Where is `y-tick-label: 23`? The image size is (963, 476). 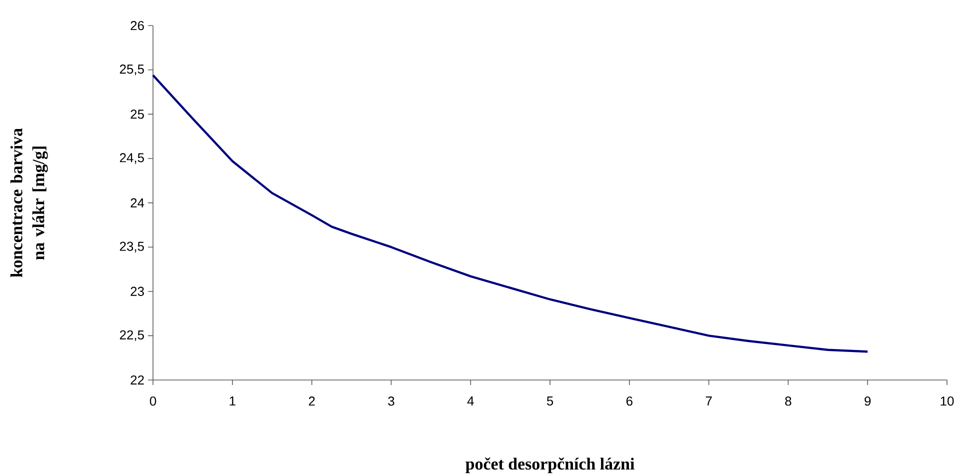 y-tick-label: 23 is located at coordinates (137, 291).